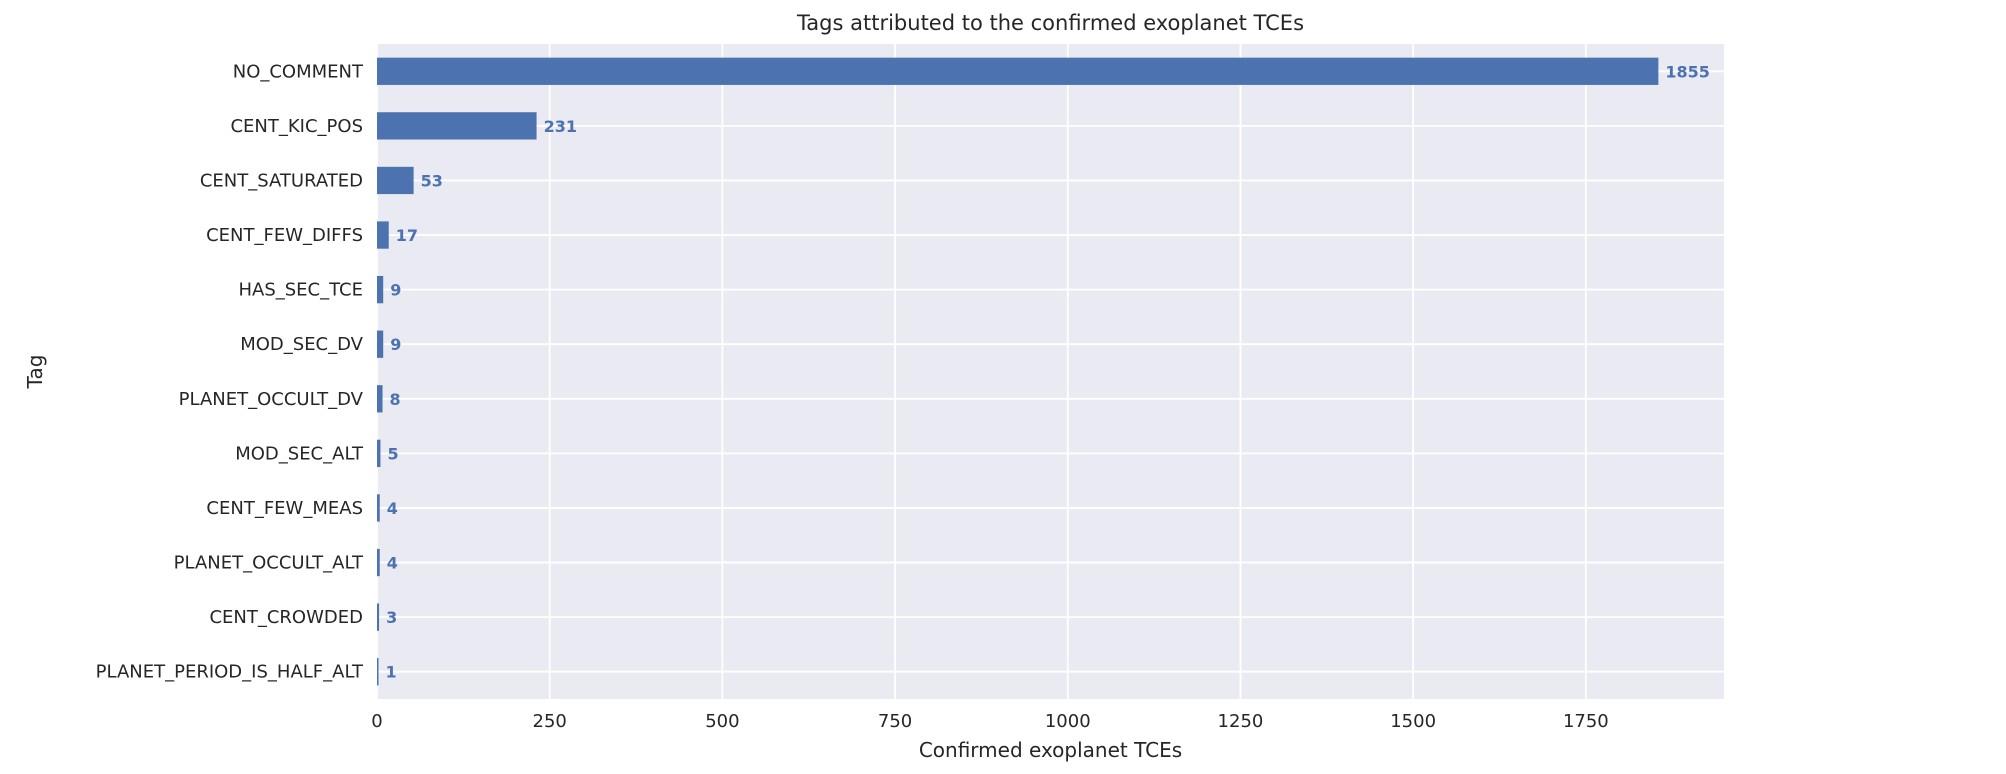 Image resolution: width=2006 pixels, height=774 pixels. I want to click on y-tick-label: MOD_SEC_DV, so click(301, 344).